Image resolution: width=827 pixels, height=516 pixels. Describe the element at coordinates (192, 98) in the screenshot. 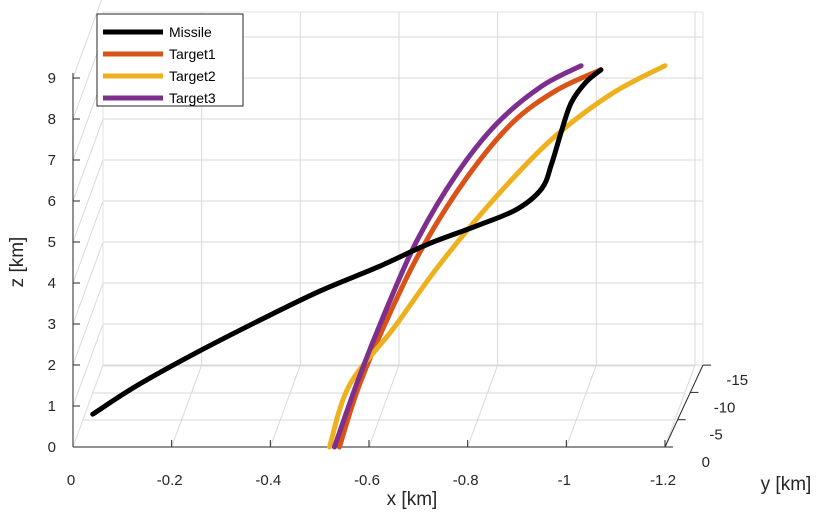

I see `legend-label: Target3` at that location.